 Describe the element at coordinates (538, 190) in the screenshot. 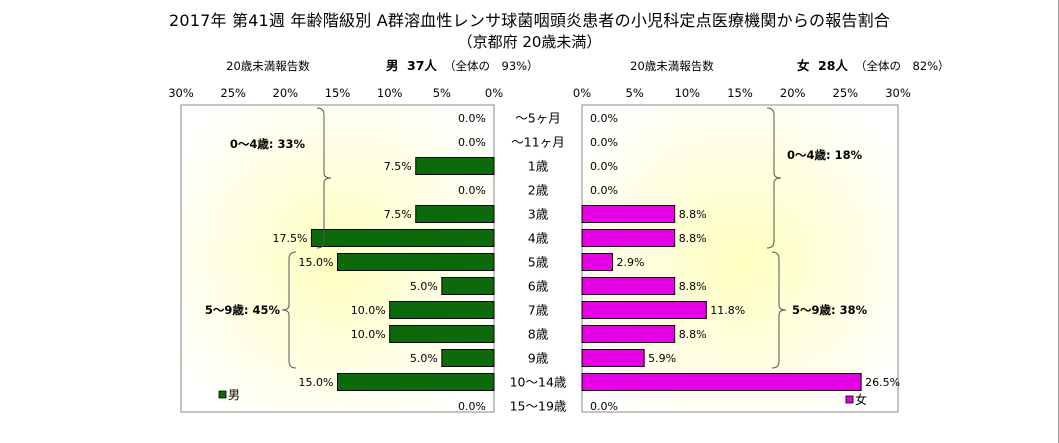

I see `category-label: 2歳` at that location.